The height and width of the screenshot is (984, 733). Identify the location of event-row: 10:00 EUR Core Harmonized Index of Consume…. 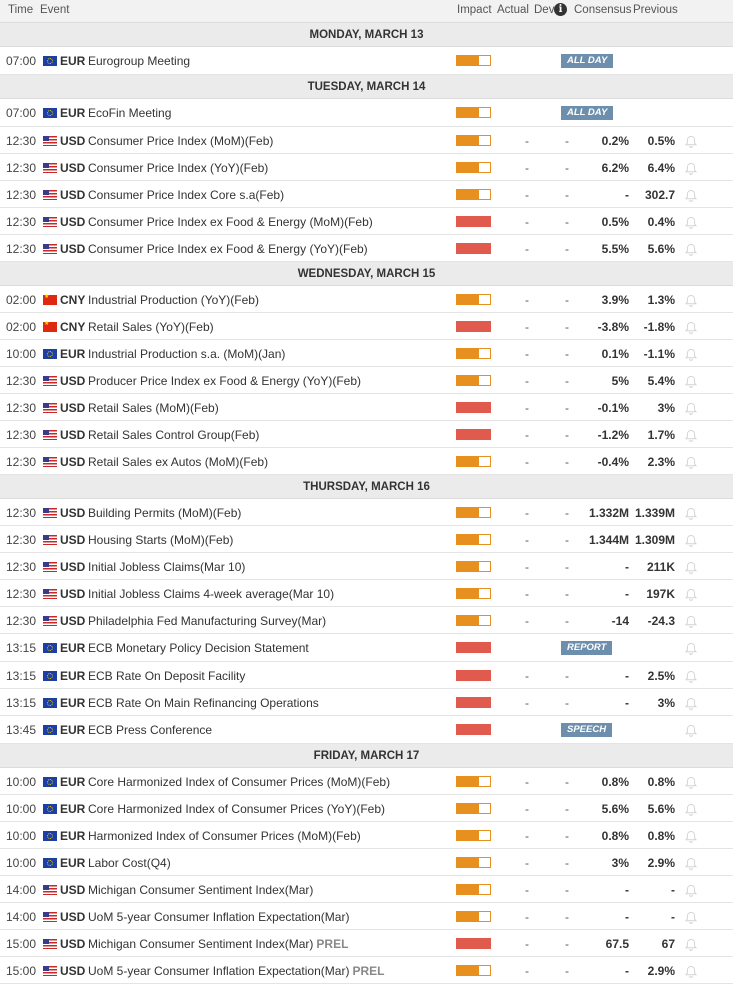
(366, 808).